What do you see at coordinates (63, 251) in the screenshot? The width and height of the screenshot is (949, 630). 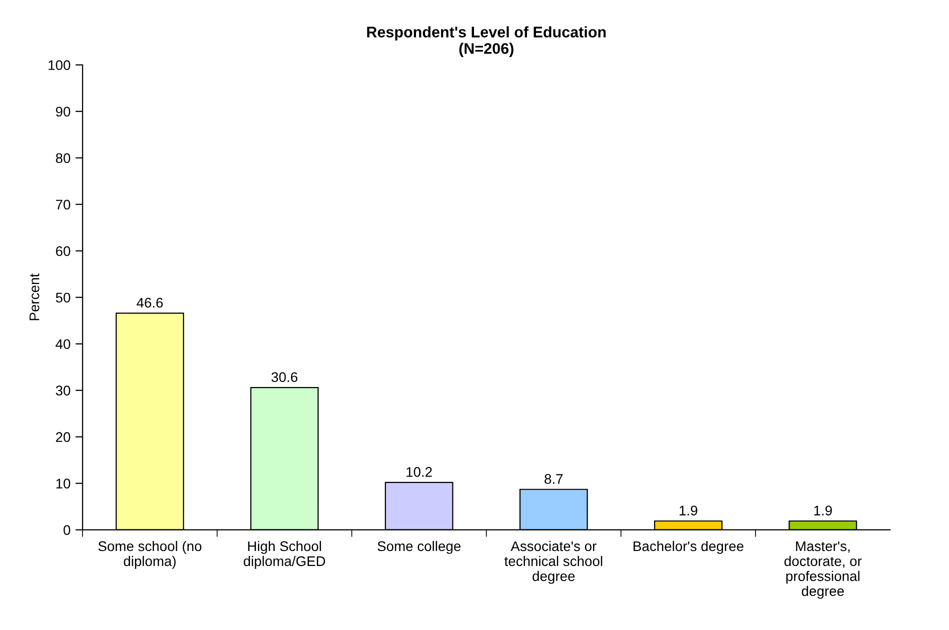 I see `y-tick-label: 60` at bounding box center [63, 251].